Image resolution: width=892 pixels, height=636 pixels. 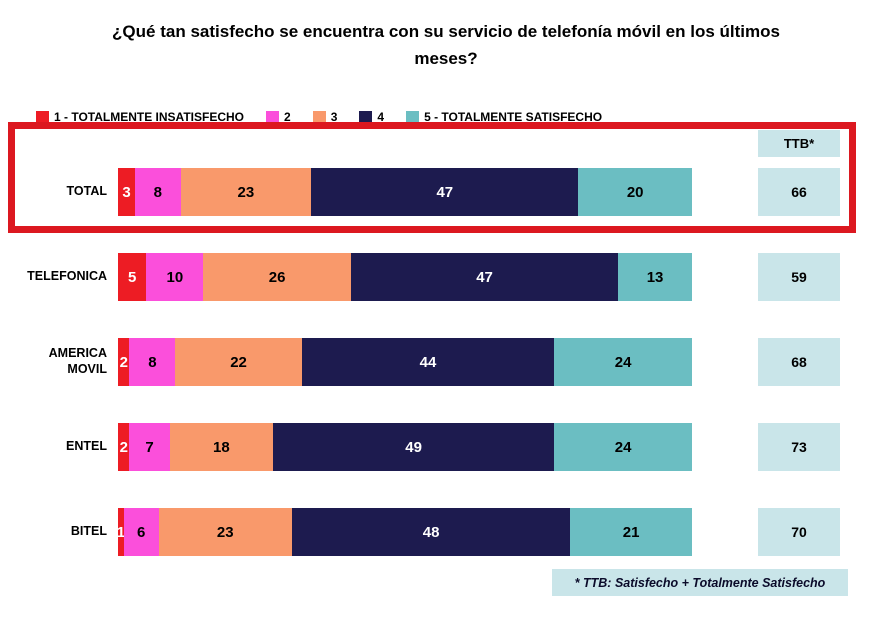 What do you see at coordinates (77, 361) in the screenshot?
I see `row-label: AMERICA MOVIL` at bounding box center [77, 361].